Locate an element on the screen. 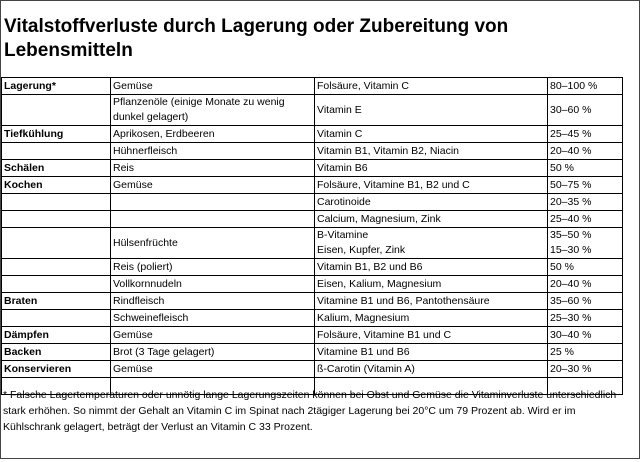 This screenshot has height=462, width=643. table-cell: Vitamin B1, Vitamin B2, Niacin is located at coordinates (431, 151).